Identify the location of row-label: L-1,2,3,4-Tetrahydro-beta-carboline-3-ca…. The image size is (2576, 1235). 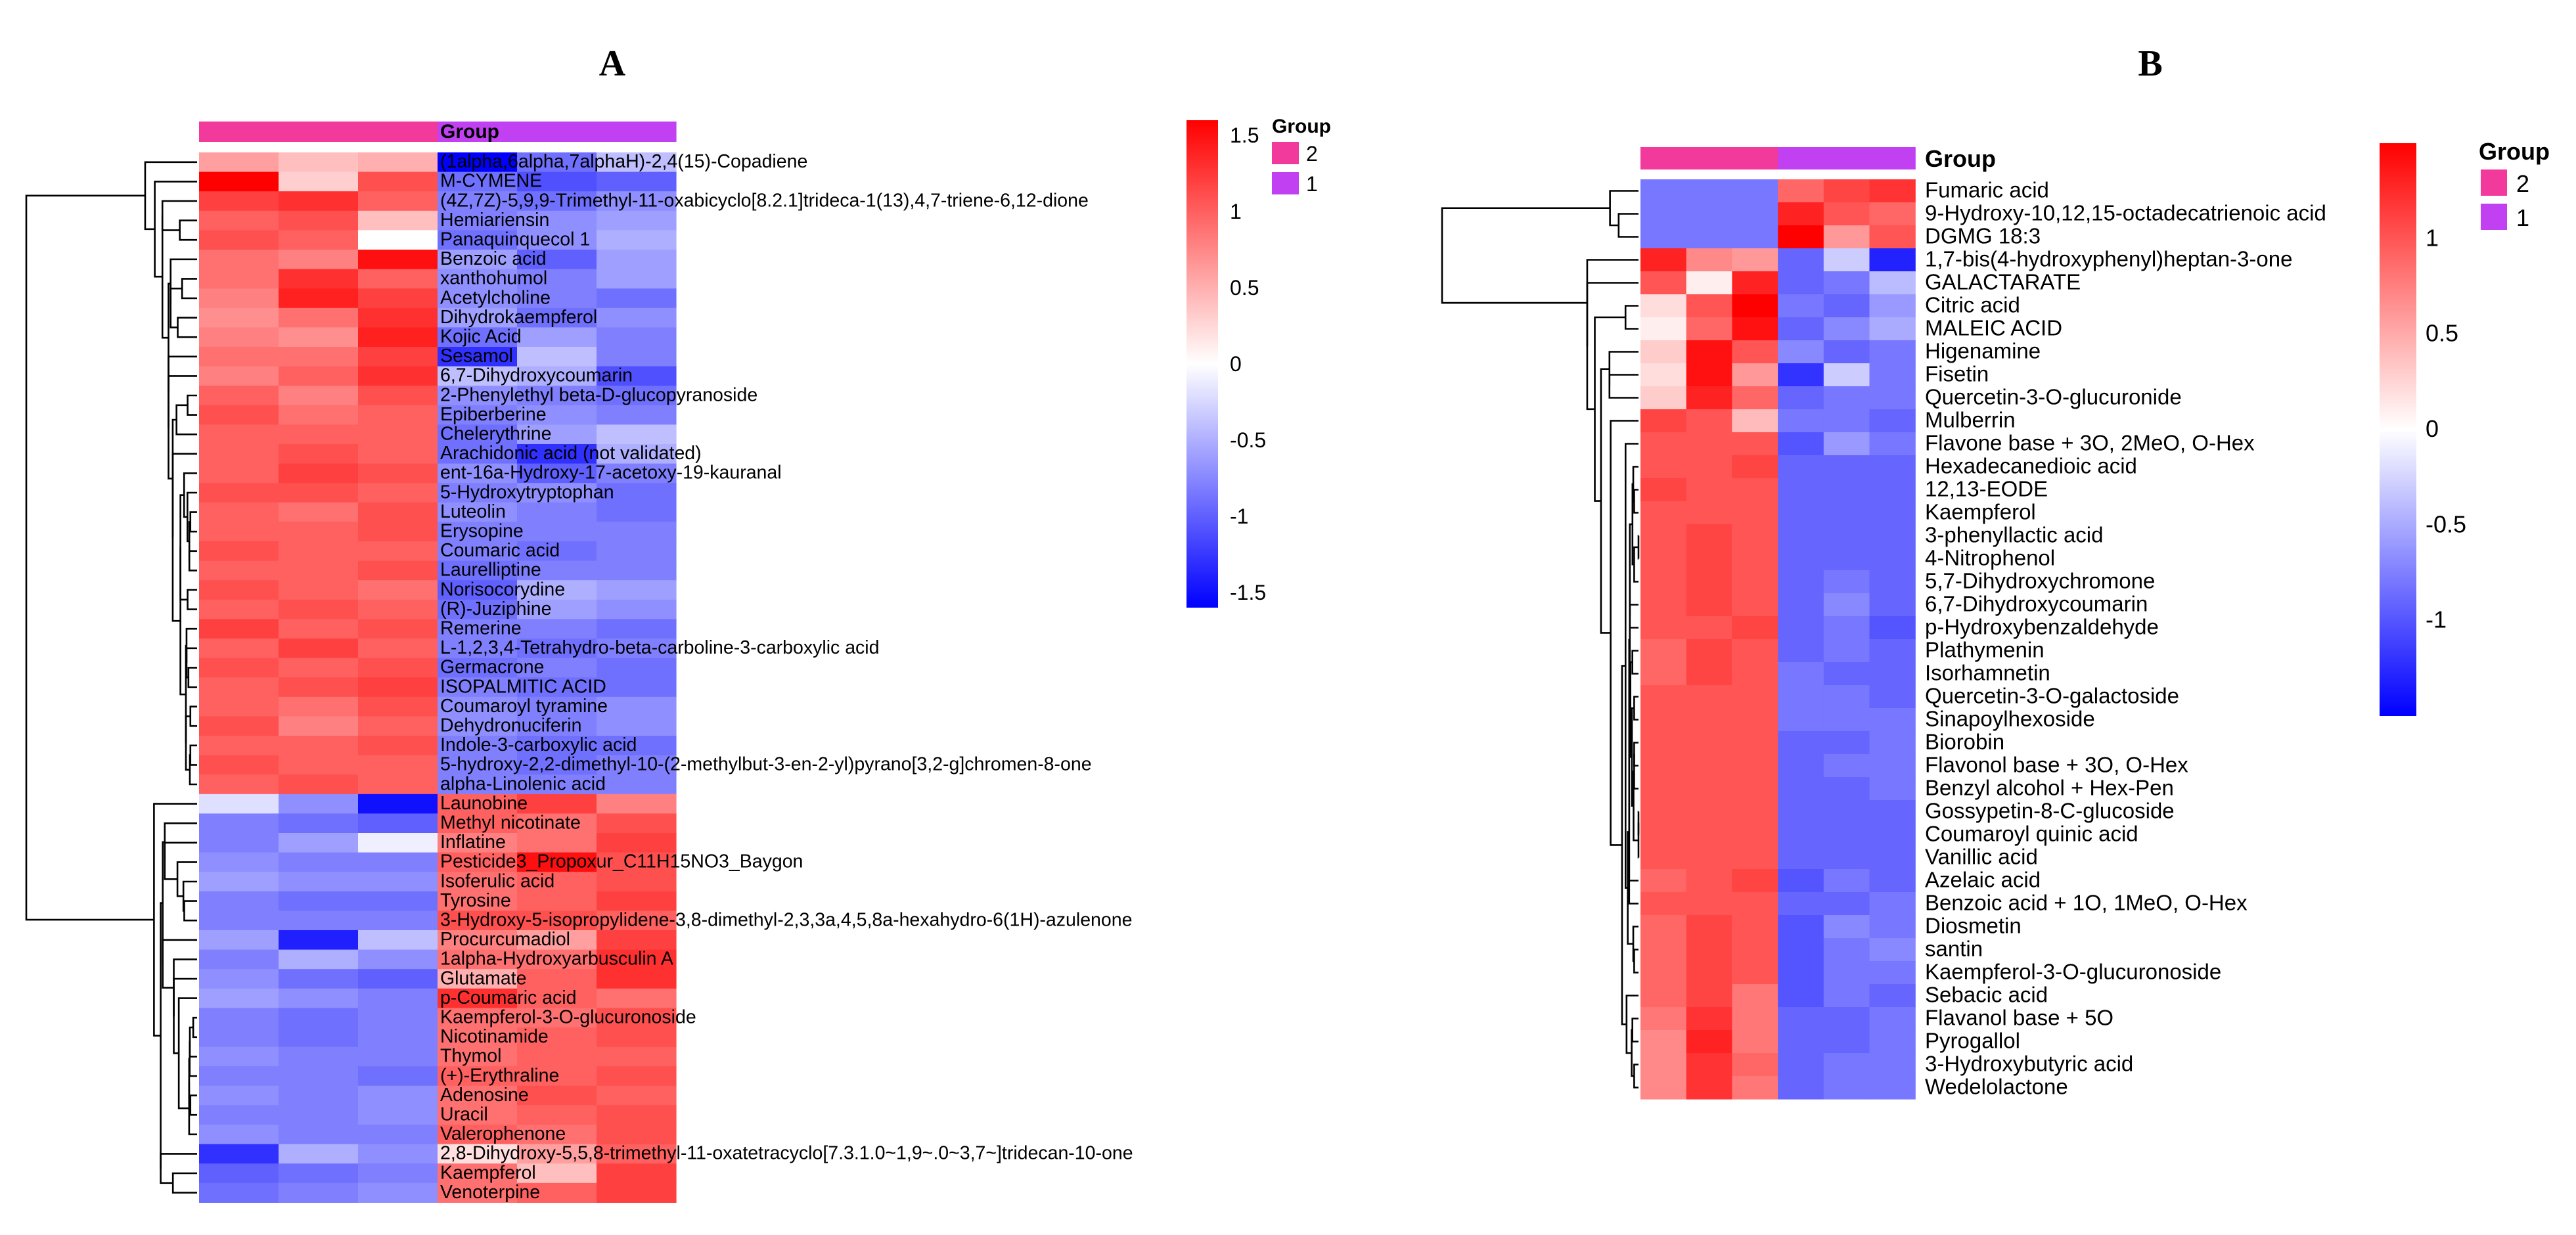
(659, 647).